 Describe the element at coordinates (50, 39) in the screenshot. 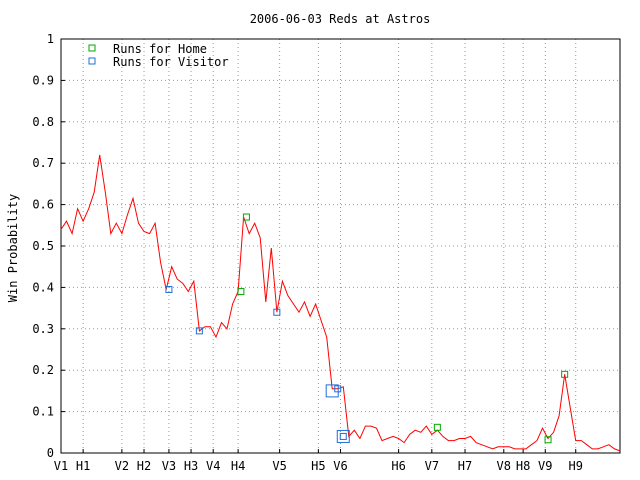

I see `y-tick-label: 1` at that location.